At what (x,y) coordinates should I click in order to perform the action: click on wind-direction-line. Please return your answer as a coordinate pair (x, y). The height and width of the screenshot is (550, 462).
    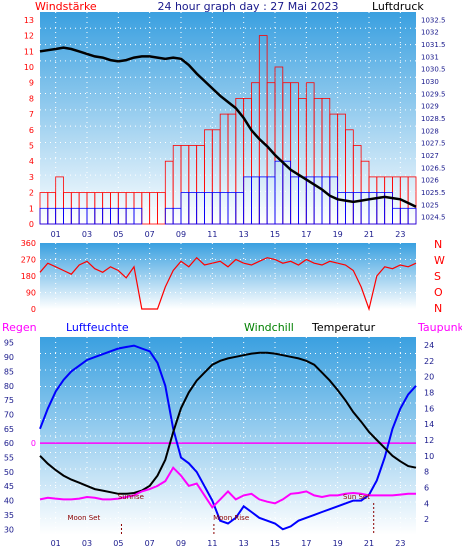
    Looking at the image, I should click on (228, 284).